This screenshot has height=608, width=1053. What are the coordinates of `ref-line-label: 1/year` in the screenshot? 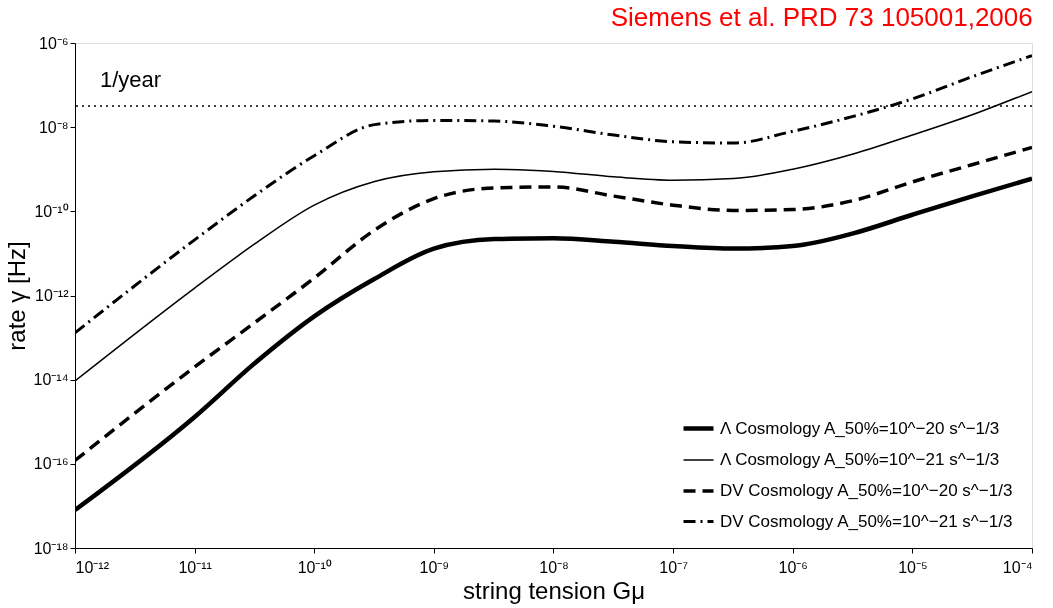 It's located at (131, 80).